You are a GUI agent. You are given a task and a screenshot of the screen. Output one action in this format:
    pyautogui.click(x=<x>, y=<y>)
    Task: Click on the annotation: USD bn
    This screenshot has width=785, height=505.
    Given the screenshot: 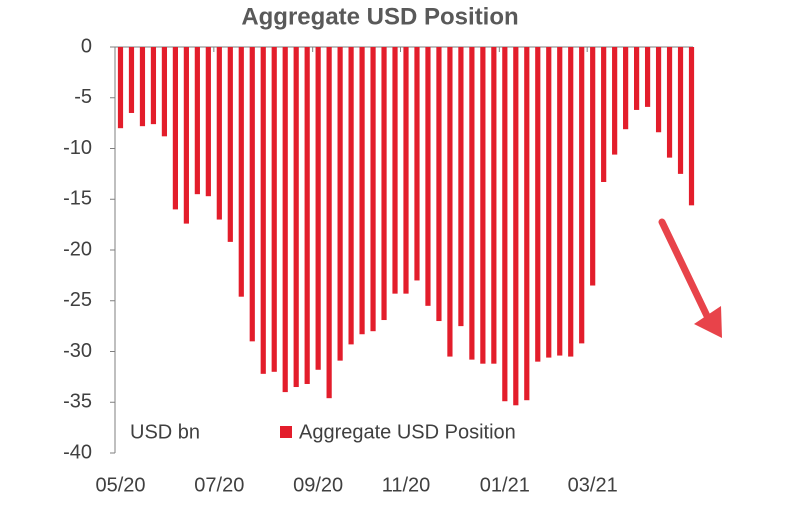 What is the action you would take?
    pyautogui.click(x=165, y=432)
    